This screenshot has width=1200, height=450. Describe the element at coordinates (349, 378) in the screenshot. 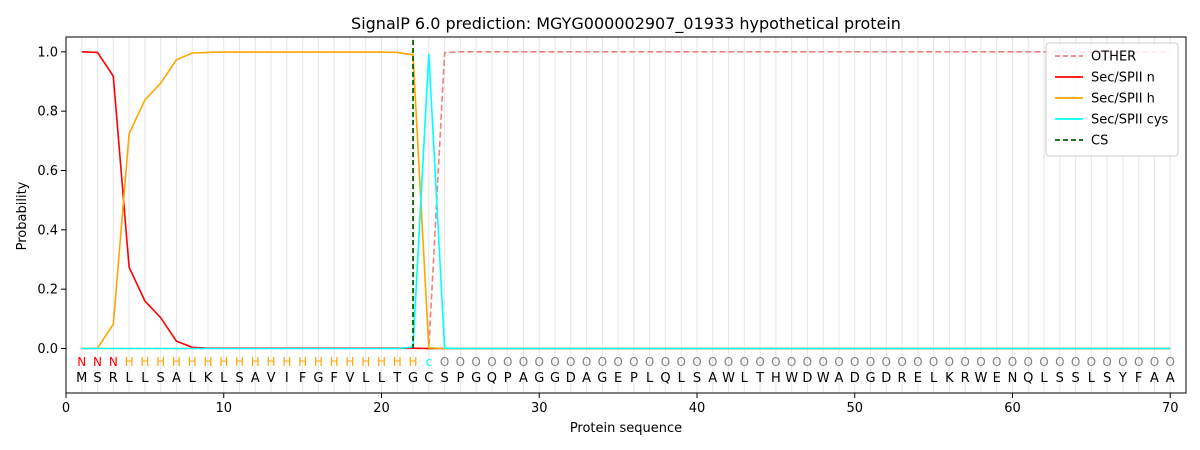

I see `residue-letter: V` at that location.